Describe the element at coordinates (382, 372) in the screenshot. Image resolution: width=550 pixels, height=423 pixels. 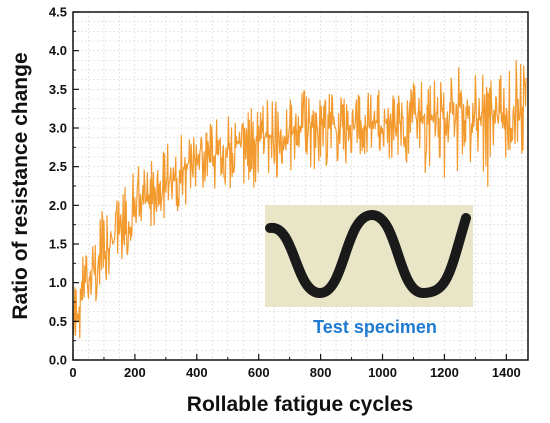
I see `x-tick-label: 1000` at that location.